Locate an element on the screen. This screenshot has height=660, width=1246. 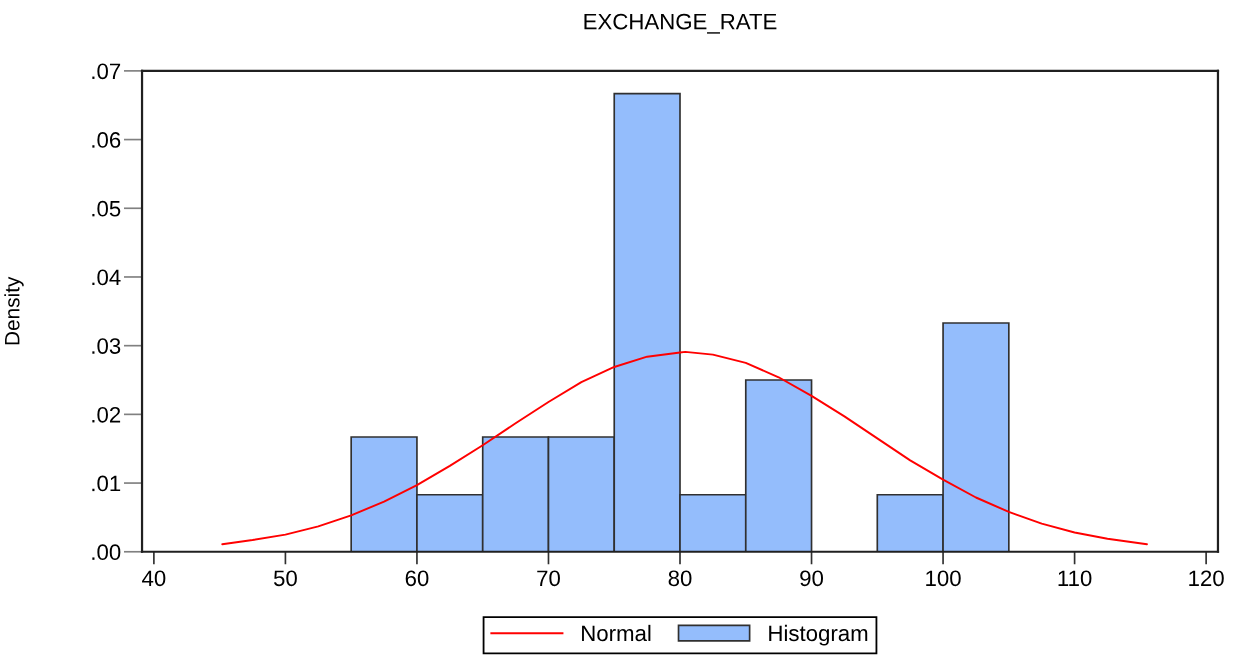
x-tick-label: 60 is located at coordinates (417, 578).